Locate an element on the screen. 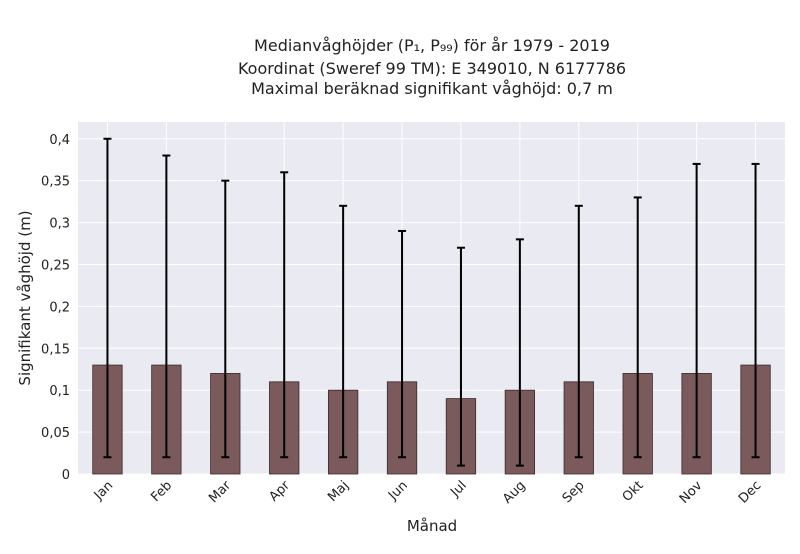 This screenshot has height=554, width=800. y-tick-label: 0,4 is located at coordinates (59, 140).